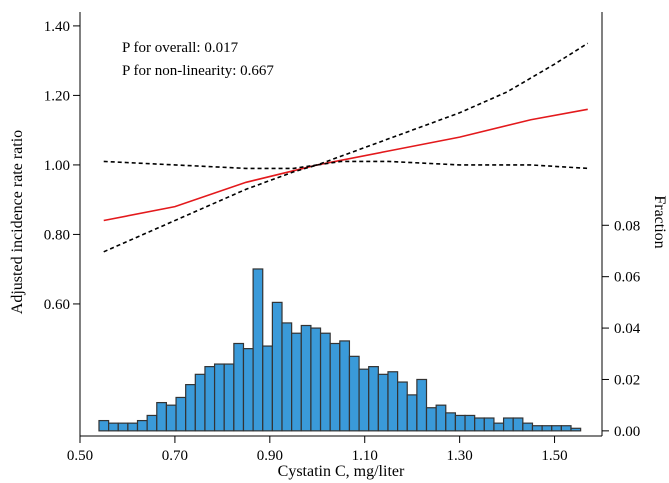 This screenshot has width=669, height=483. Describe the element at coordinates (460, 456) in the screenshot. I see `x-tick-label: 1.30` at that location.